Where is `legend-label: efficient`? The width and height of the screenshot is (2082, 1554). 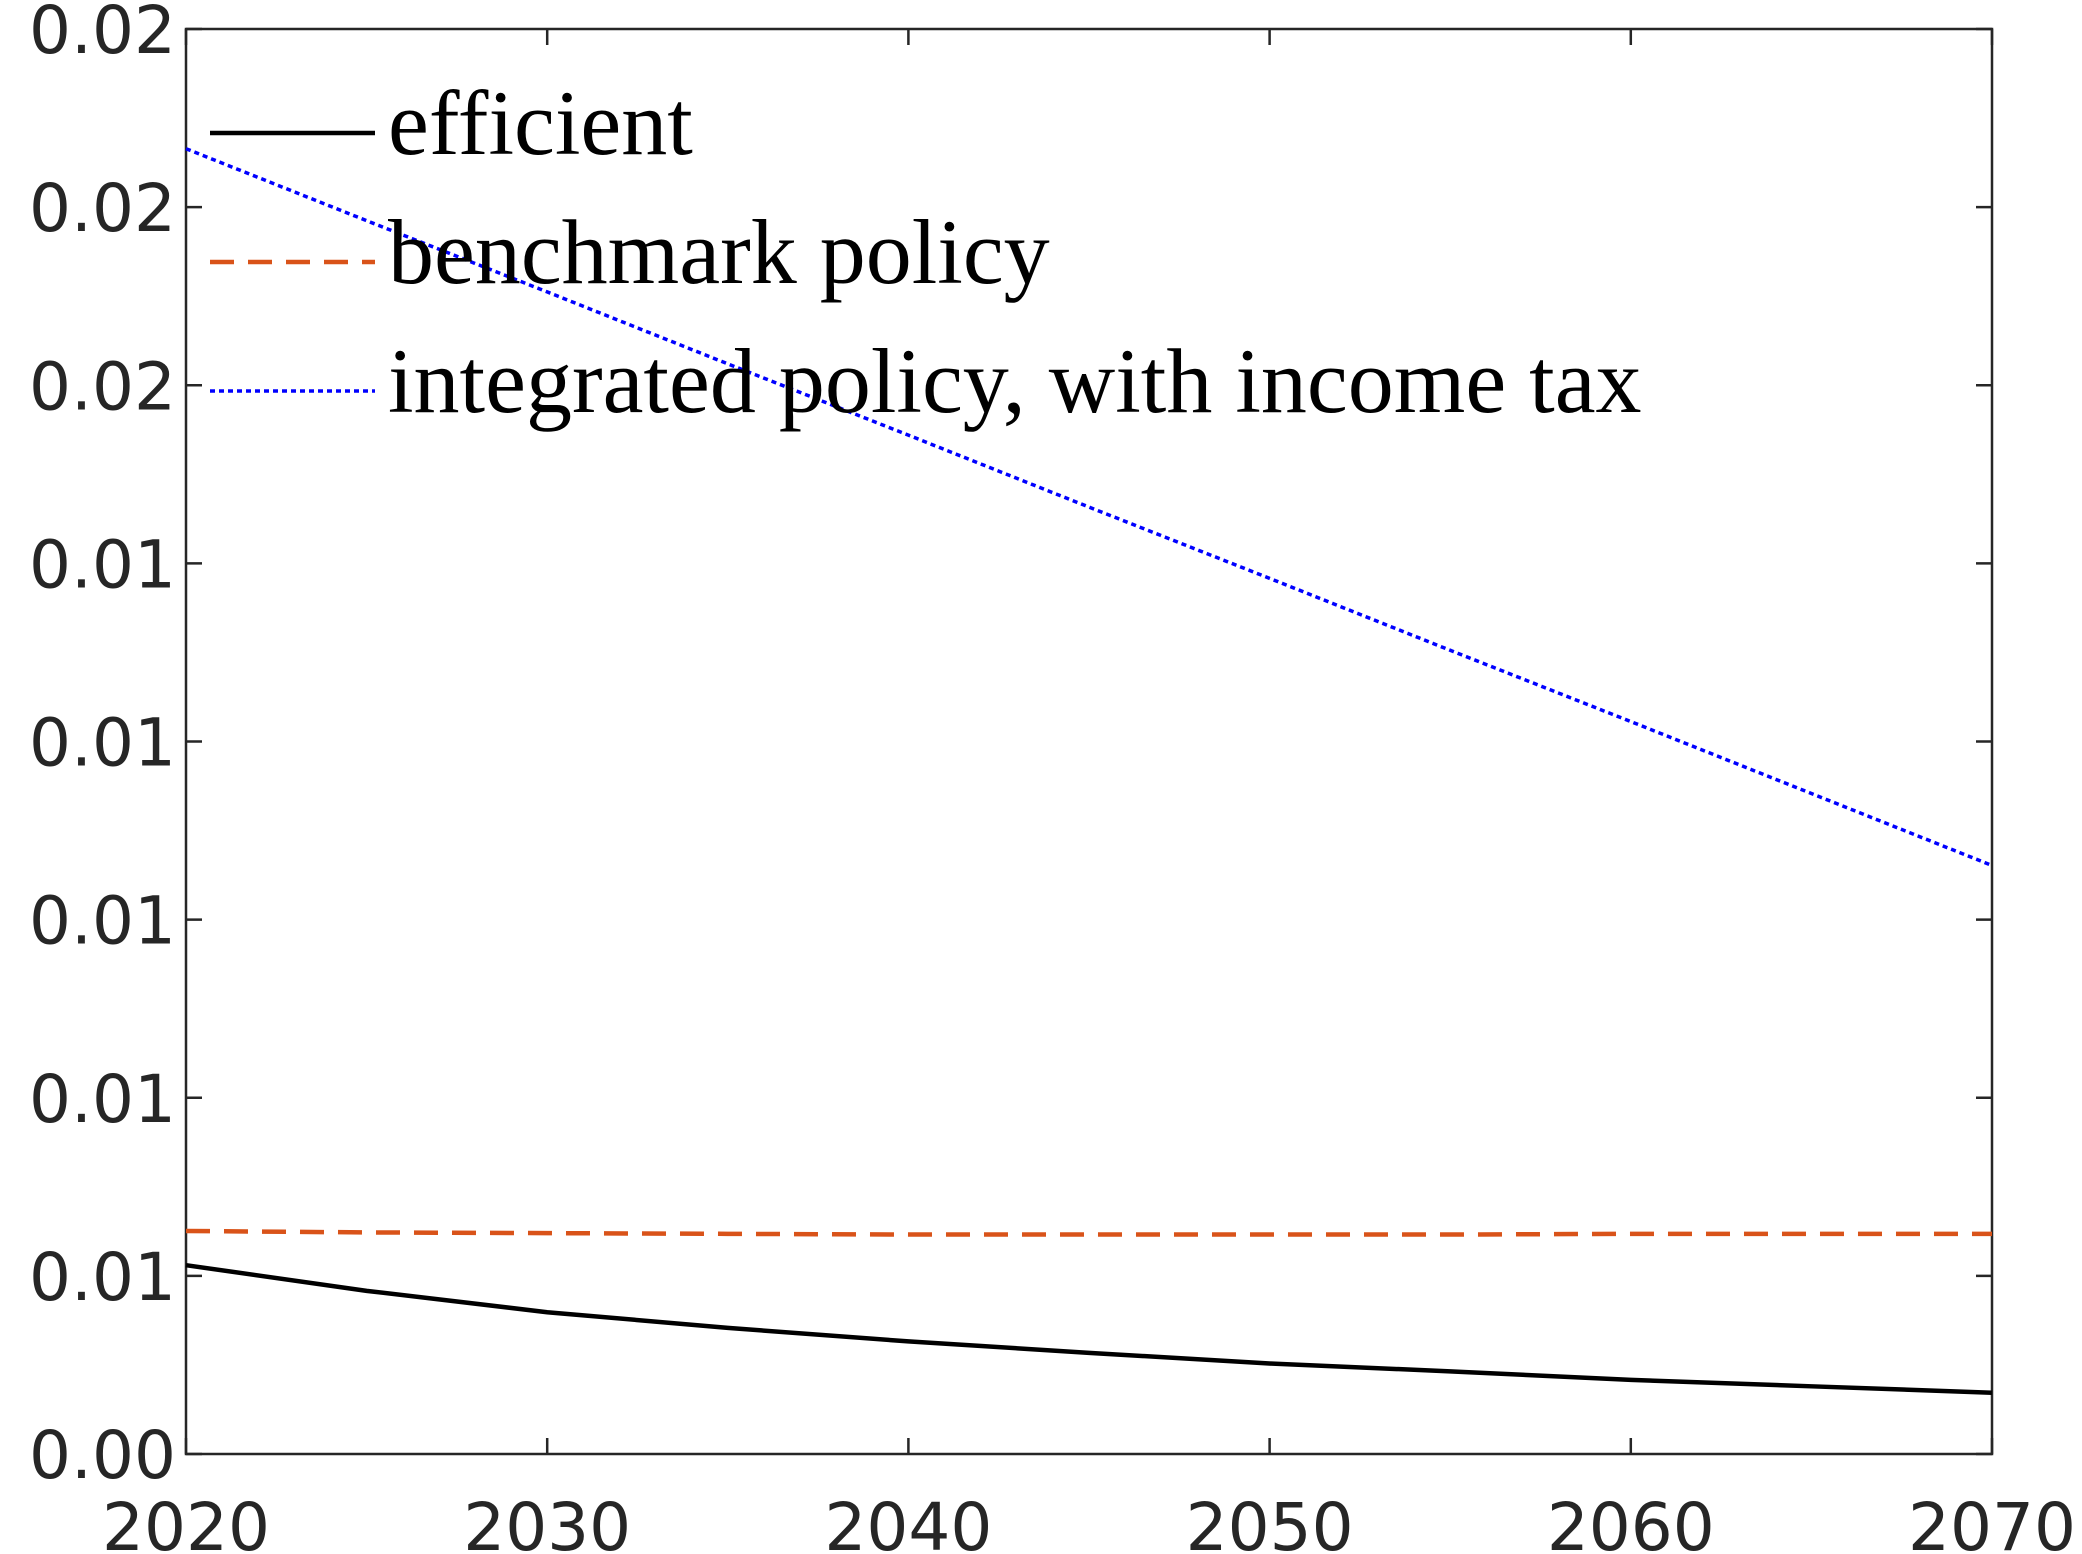
legend-label: efficient is located at coordinates (540, 123).